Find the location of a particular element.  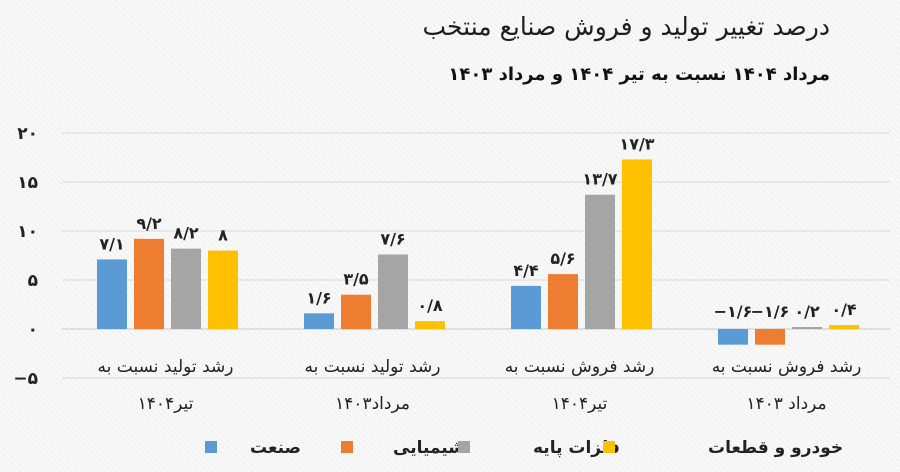

y-tick-label: ۵ is located at coordinates (33, 281).